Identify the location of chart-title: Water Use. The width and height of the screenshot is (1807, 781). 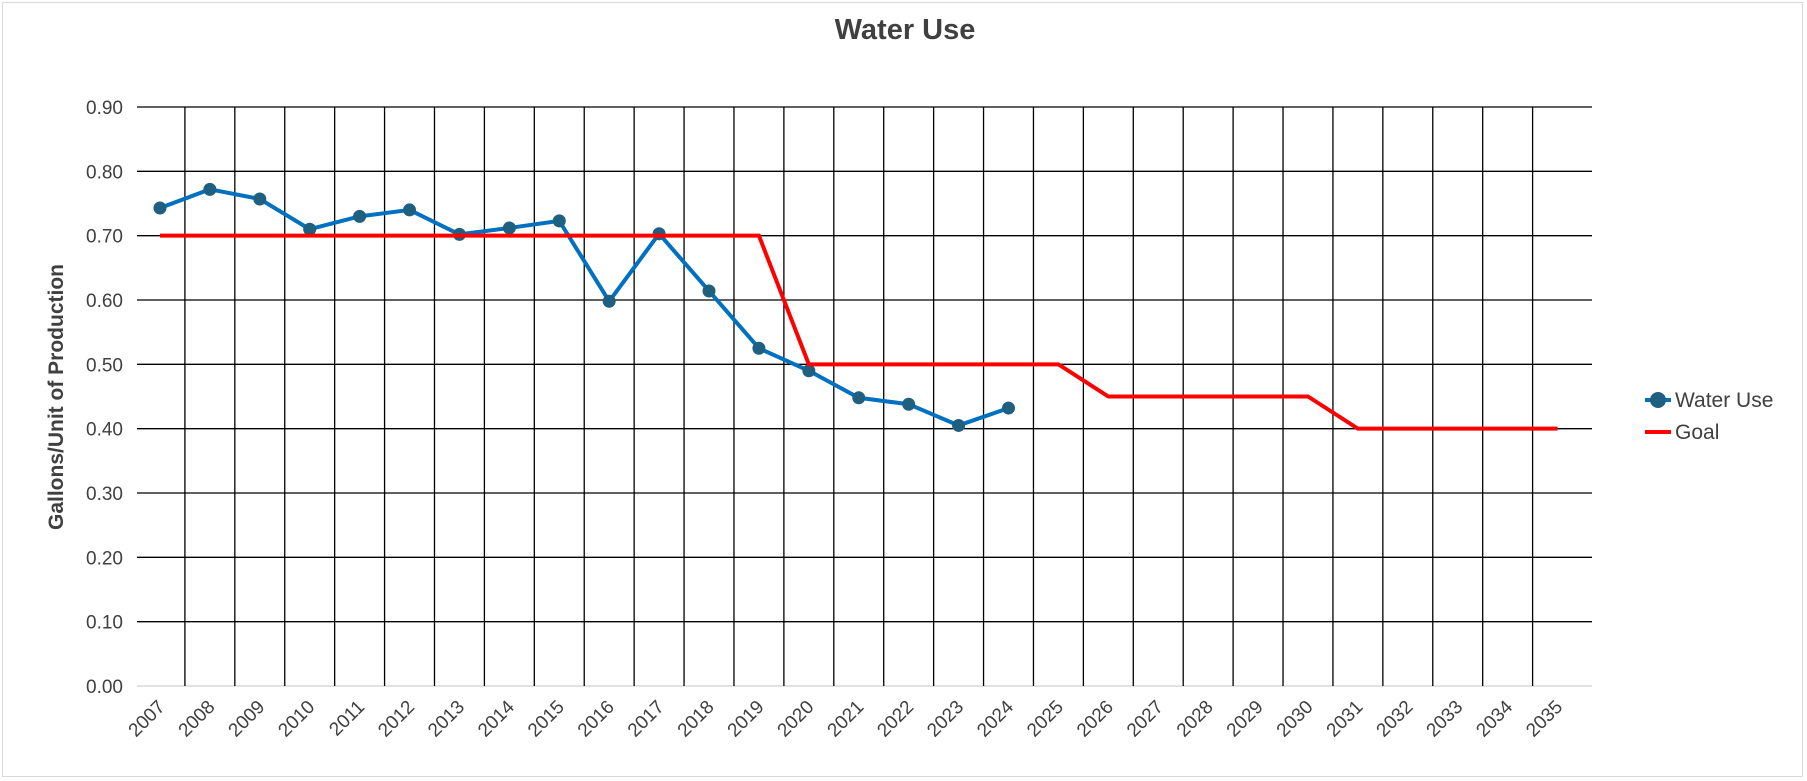
(905, 30).